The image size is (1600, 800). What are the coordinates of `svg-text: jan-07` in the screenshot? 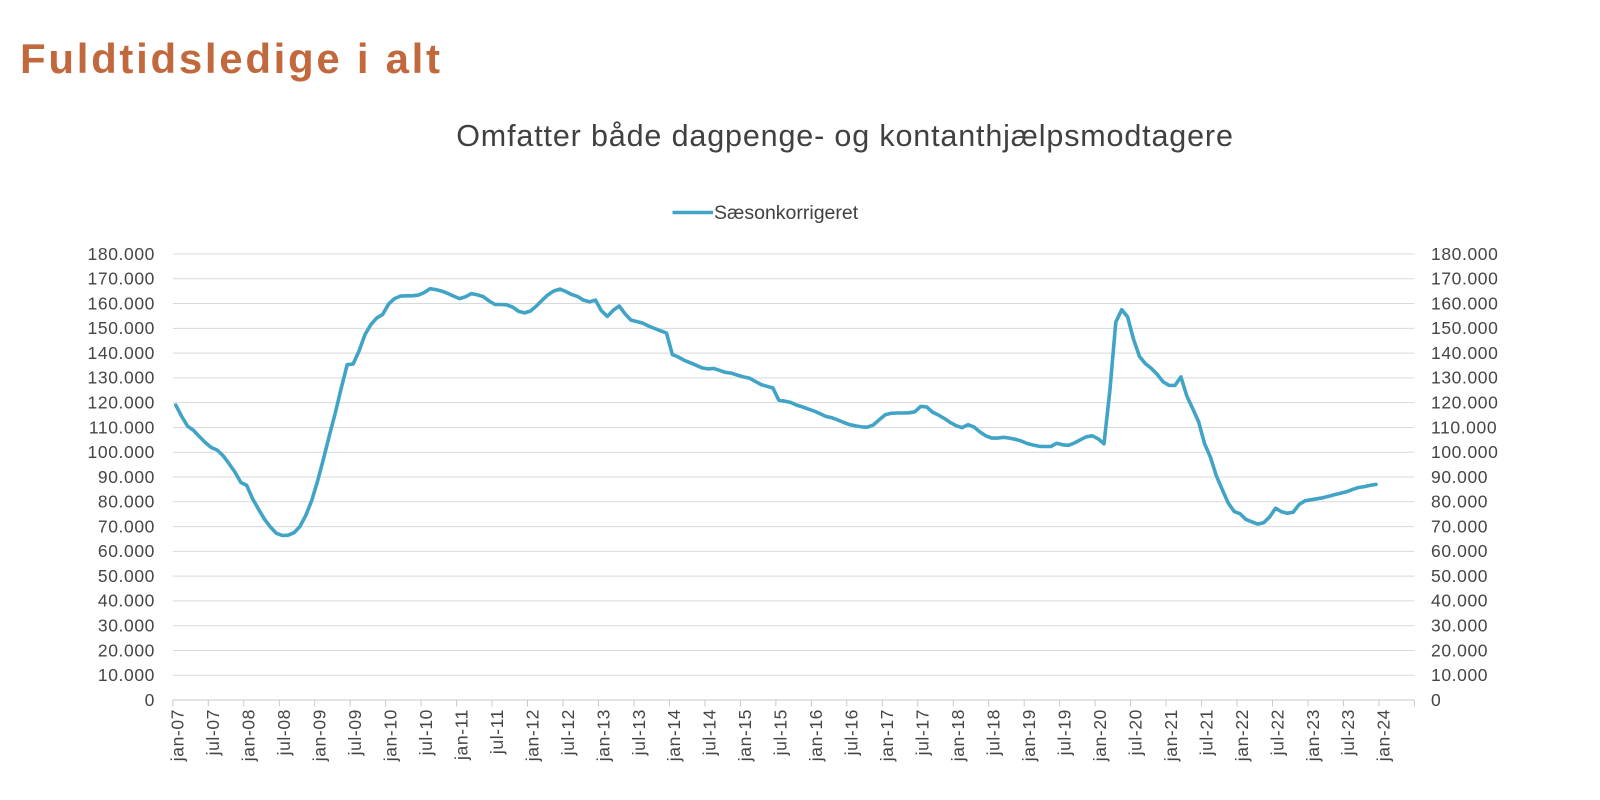 It's located at (178, 735).